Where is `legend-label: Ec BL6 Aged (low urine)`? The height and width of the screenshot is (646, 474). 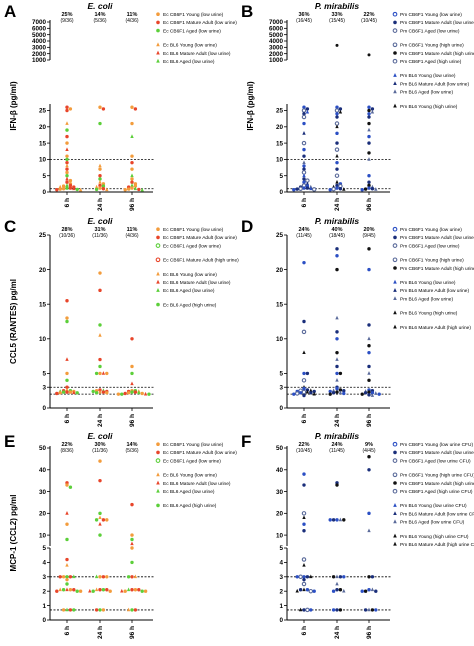
legend-label: Ec BL6 Aged (low urine) is located at coordinates (189, 62).